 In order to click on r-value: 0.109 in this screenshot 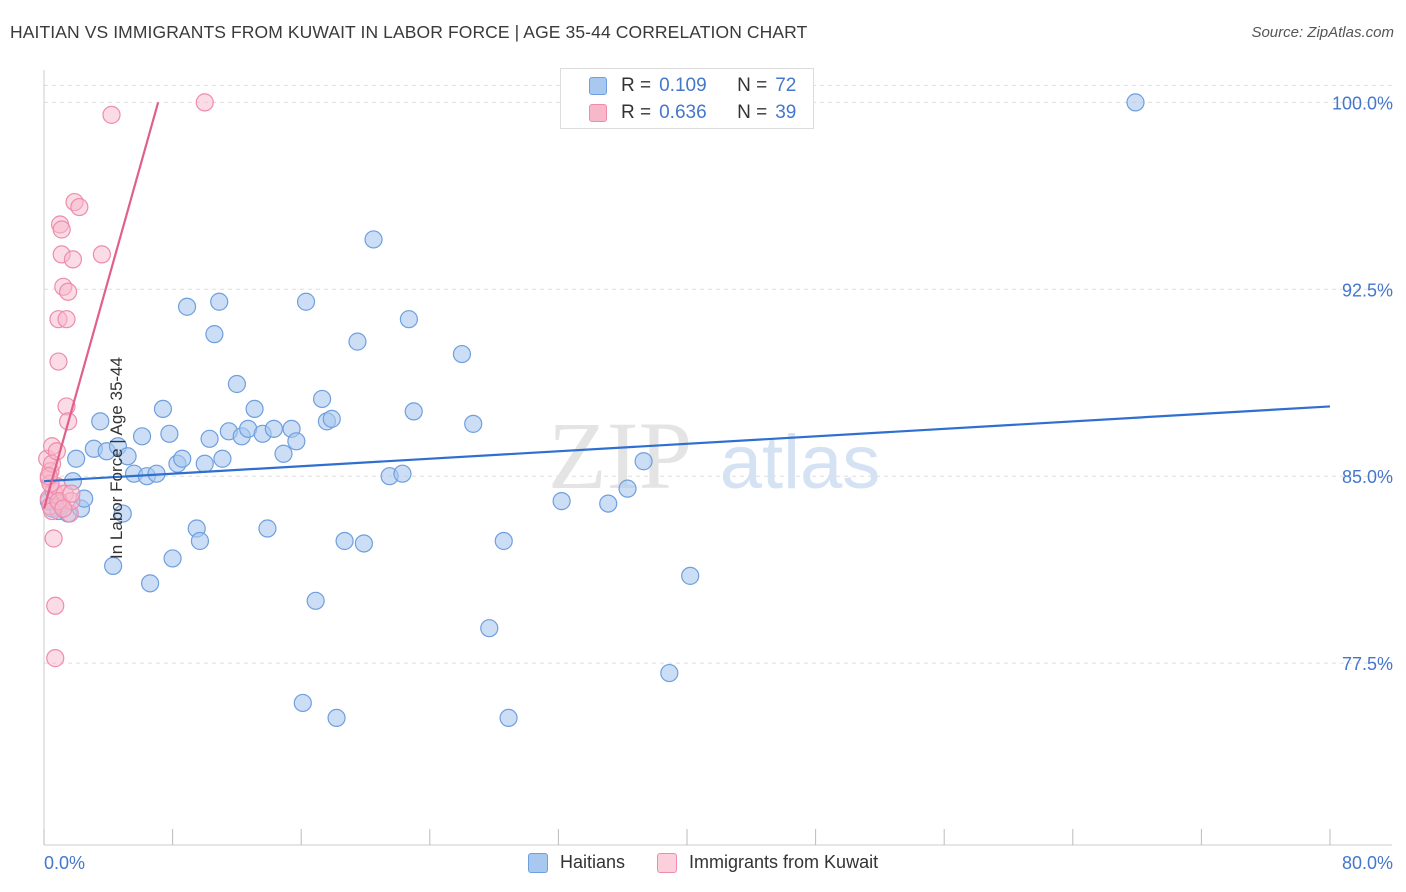, I will do `click(683, 85)`.